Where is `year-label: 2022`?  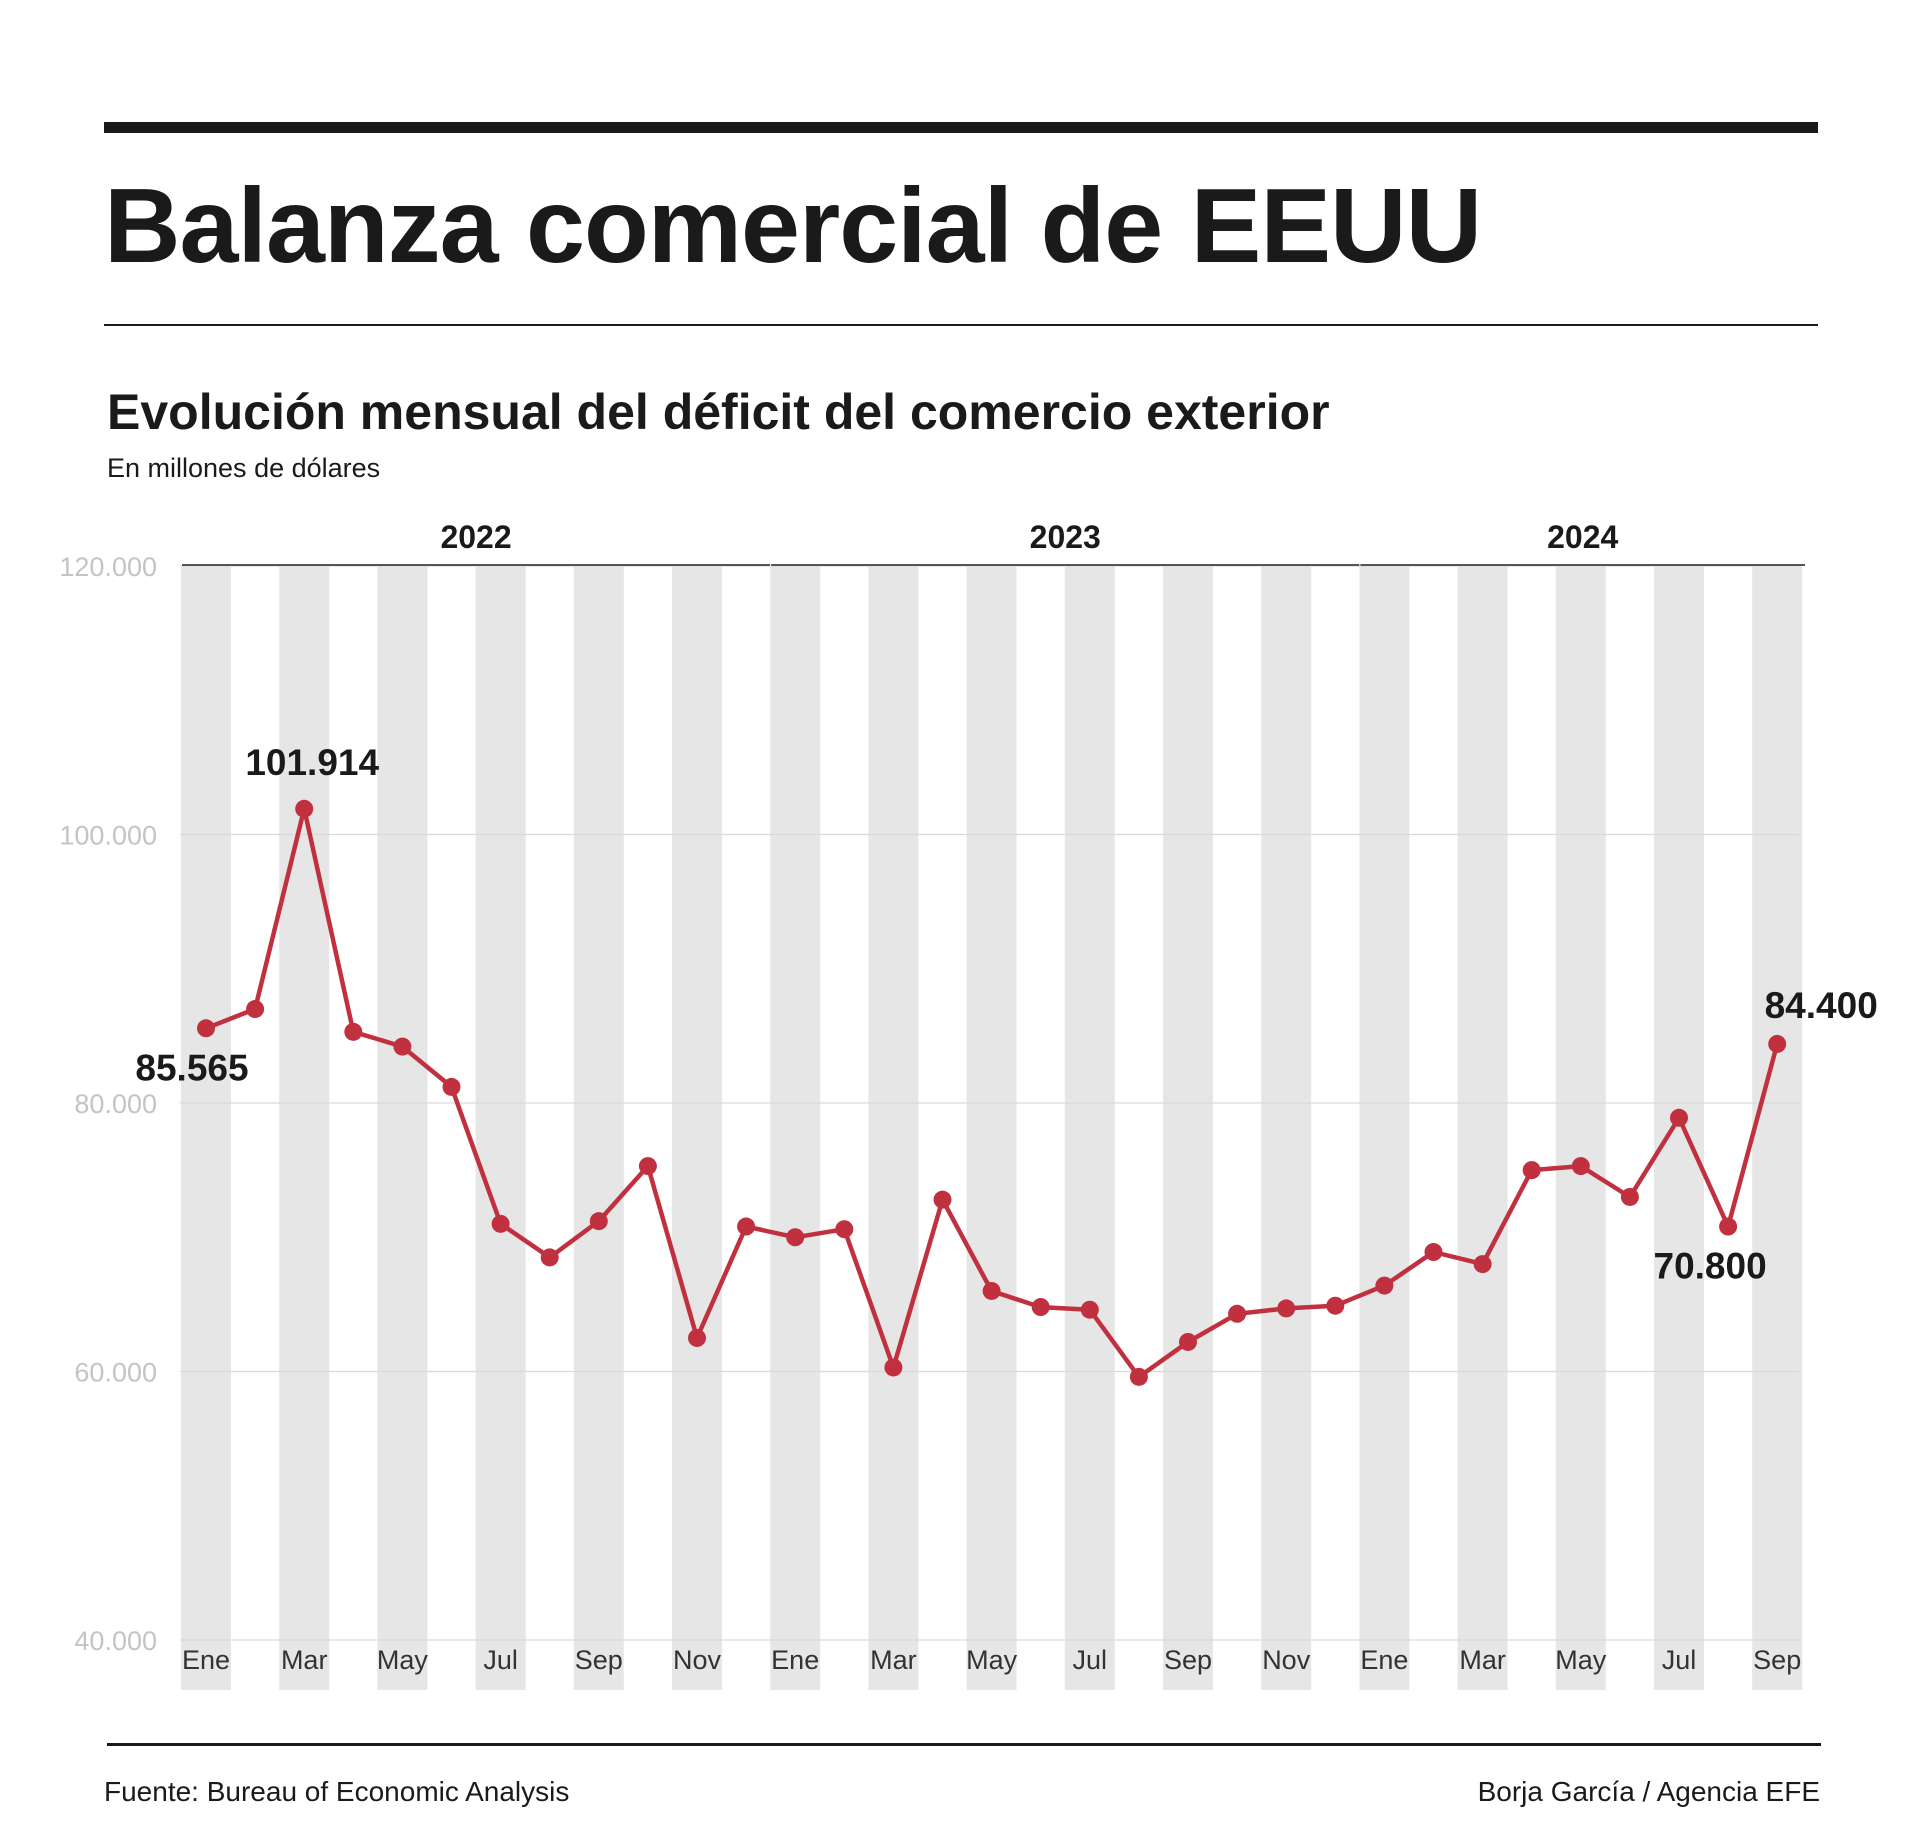
year-label: 2022 is located at coordinates (475, 537).